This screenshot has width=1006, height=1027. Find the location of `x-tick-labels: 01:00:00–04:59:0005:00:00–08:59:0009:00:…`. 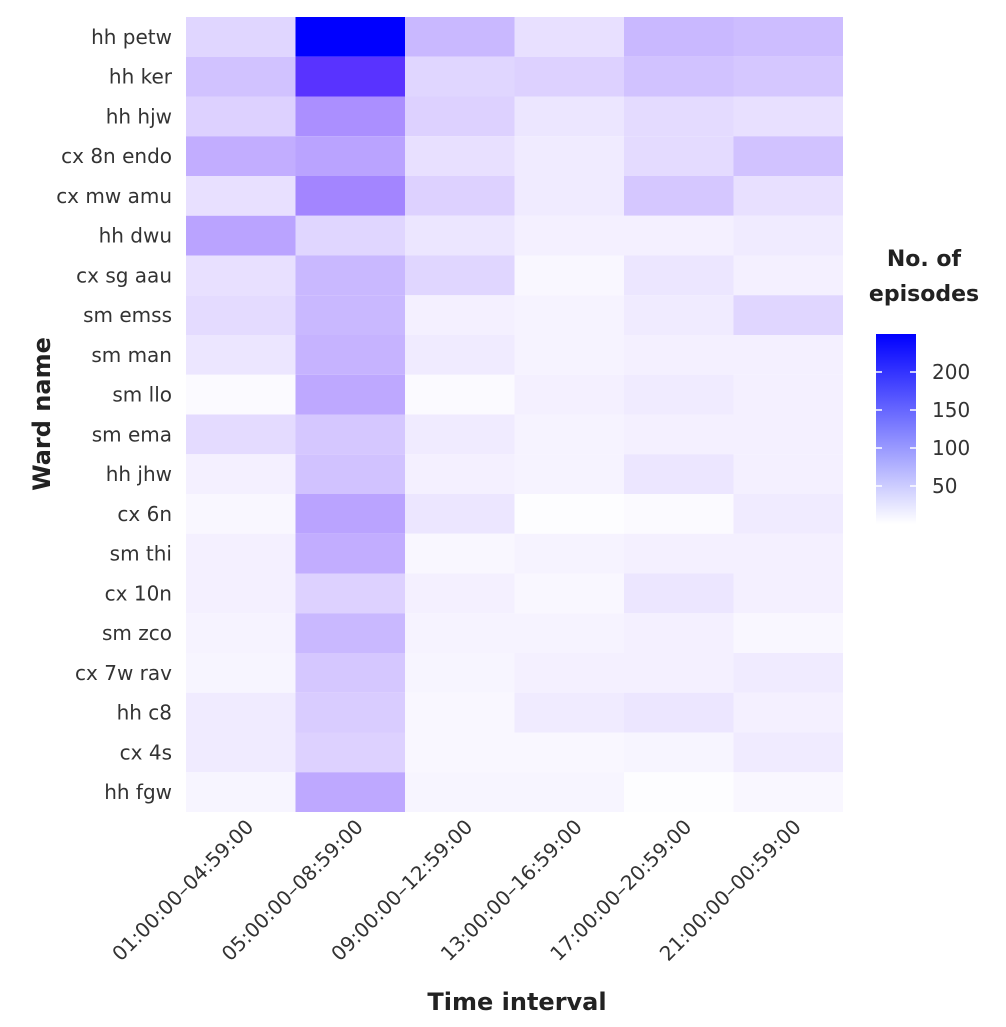

x-tick-labels: 01:00:00–04:59:0005:00:00–08:59:0009:00:… is located at coordinates (456, 890).